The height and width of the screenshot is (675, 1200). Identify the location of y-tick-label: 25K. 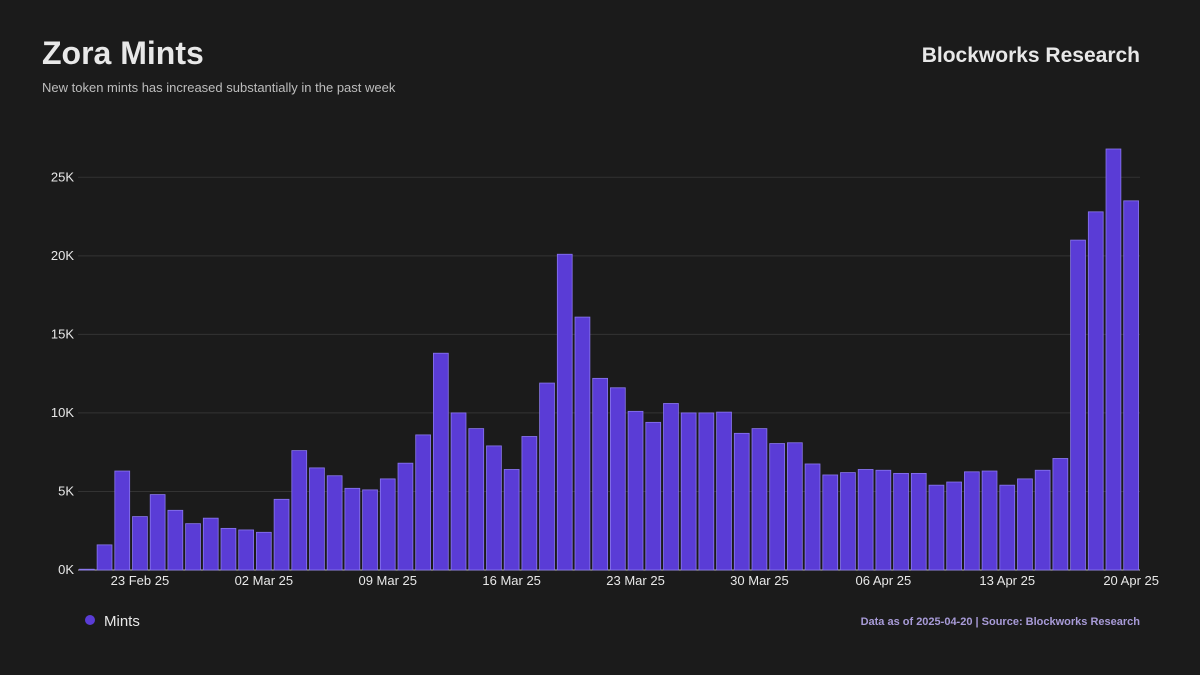
(62, 176).